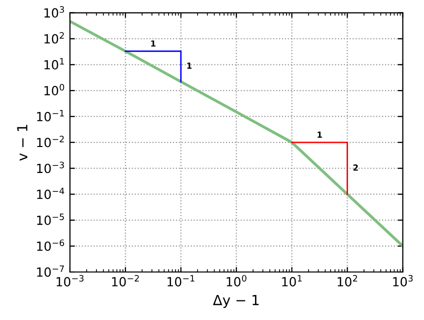 This screenshot has height=320, width=424. I want to click on y-tick-label: 10$^{1}$, so click(54, 64).